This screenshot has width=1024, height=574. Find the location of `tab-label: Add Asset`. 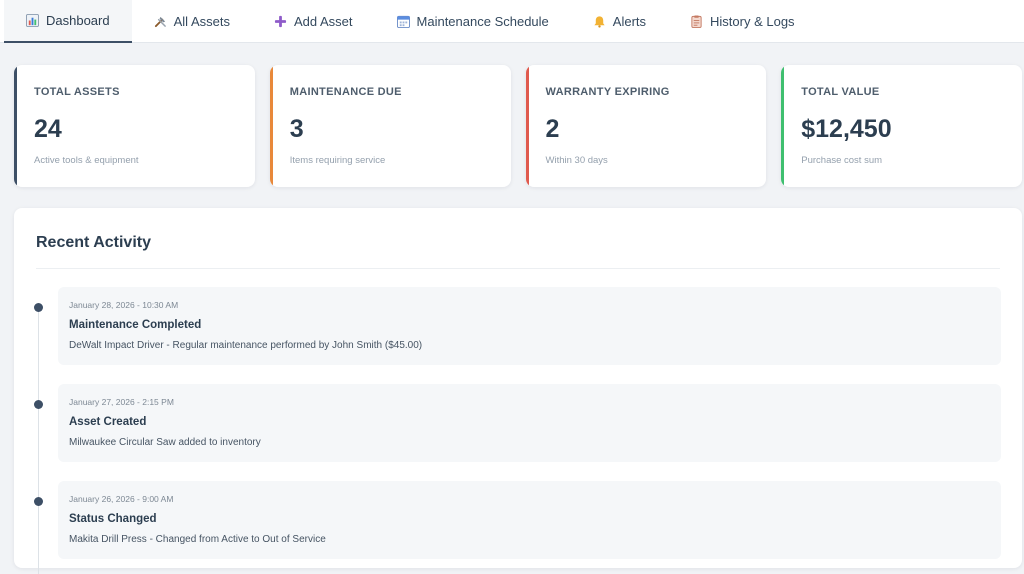

tab-label: Add Asset is located at coordinates (323, 21).